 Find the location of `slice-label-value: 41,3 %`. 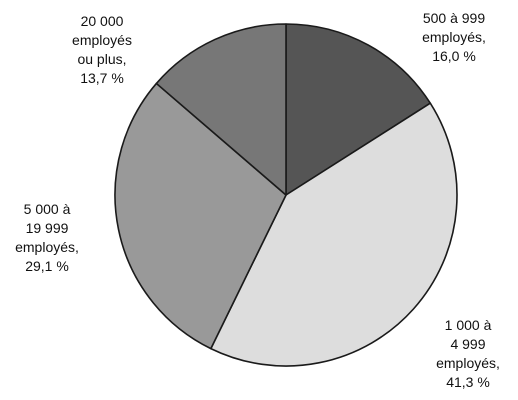

slice-label-value: 41,3 % is located at coordinates (468, 382).